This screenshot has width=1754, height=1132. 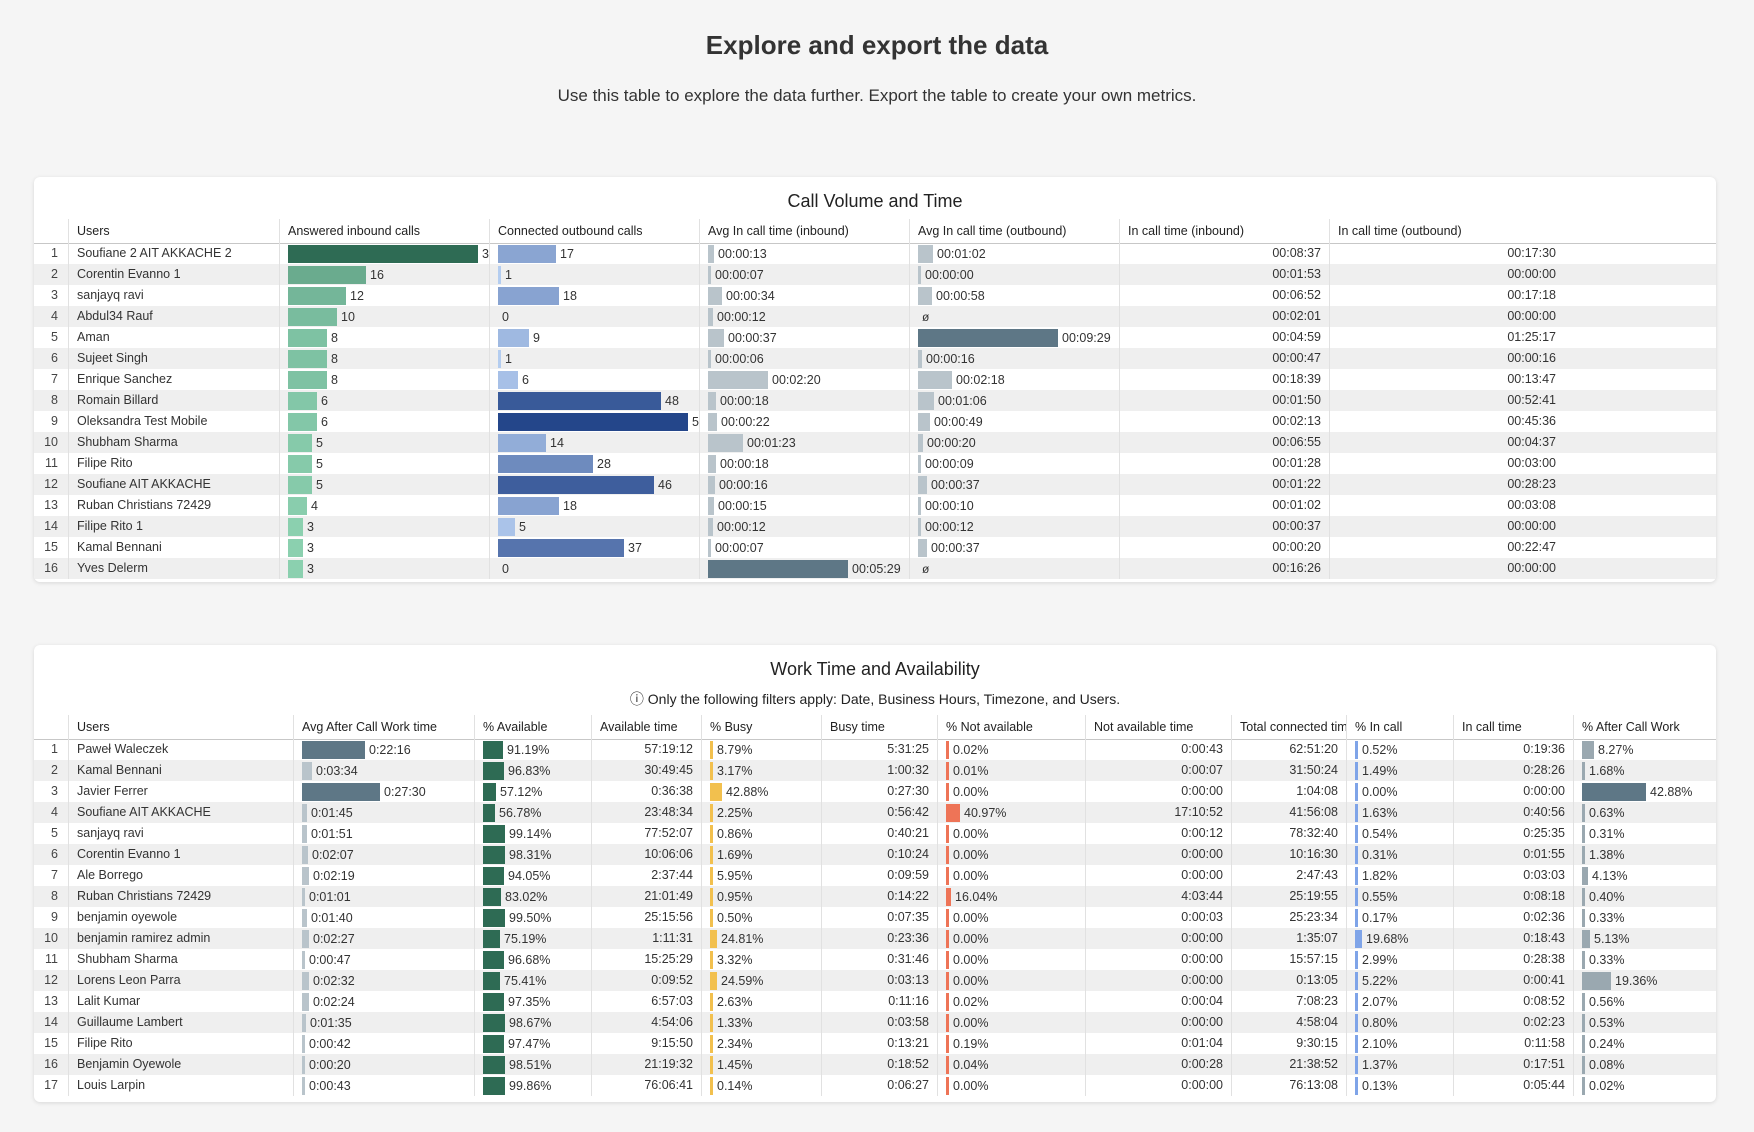 I want to click on column-header-available-time: Available time, so click(x=646, y=727).